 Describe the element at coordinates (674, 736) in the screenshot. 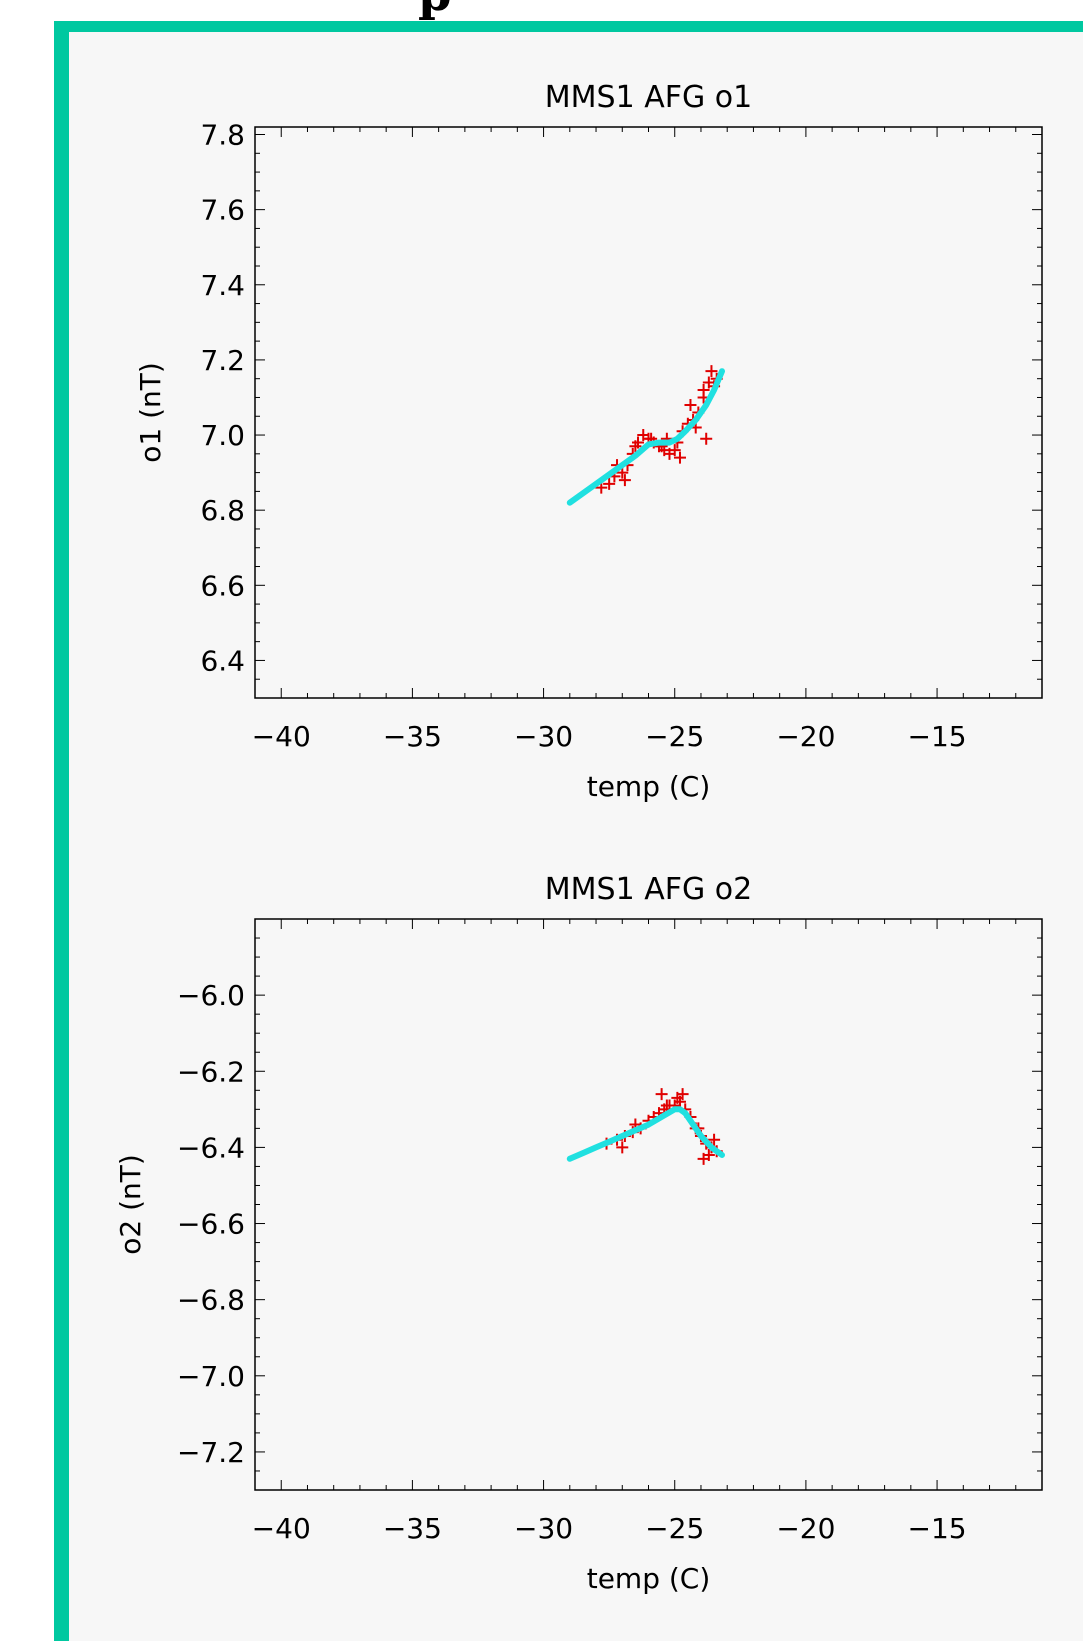

I see `chart-1-x-tick-label: −25` at that location.